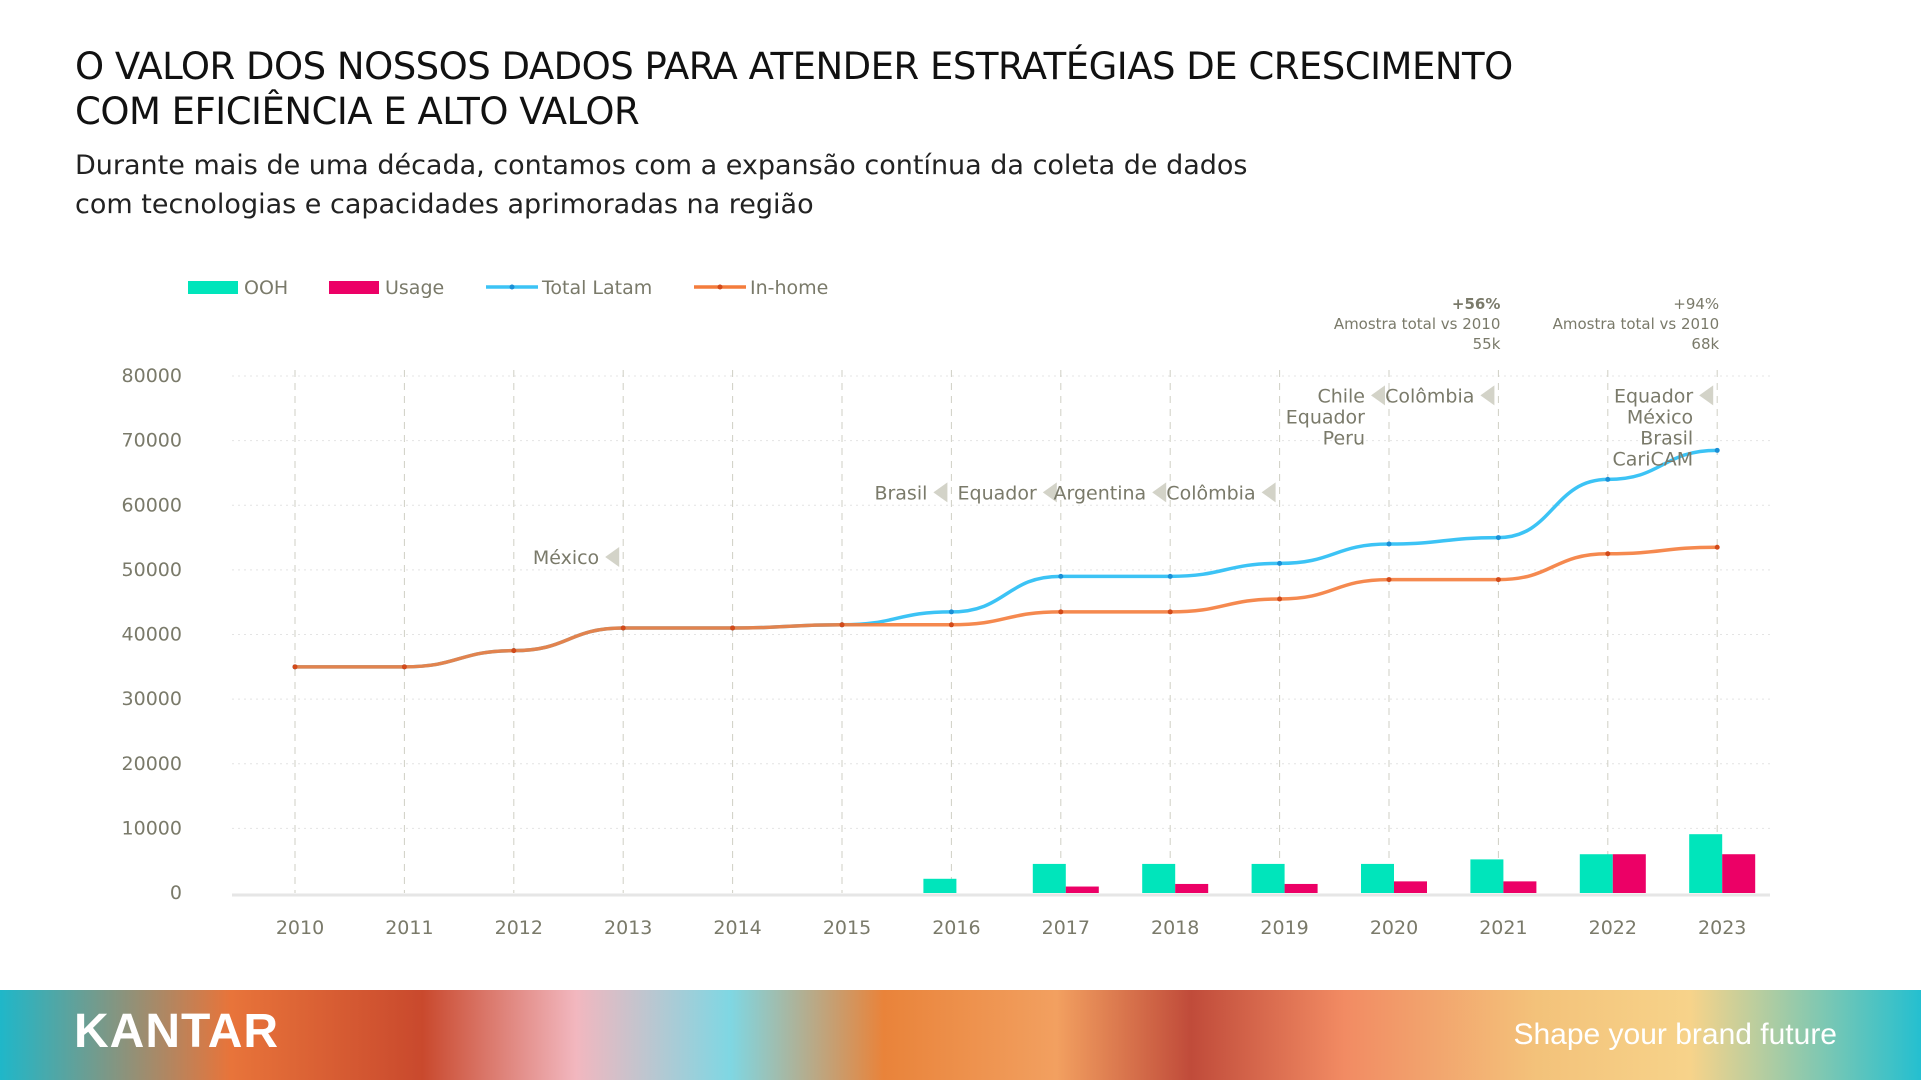 The width and height of the screenshot is (1921, 1080). Describe the element at coordinates (1696, 304) in the screenshot. I see `callout-text: +94%` at that location.